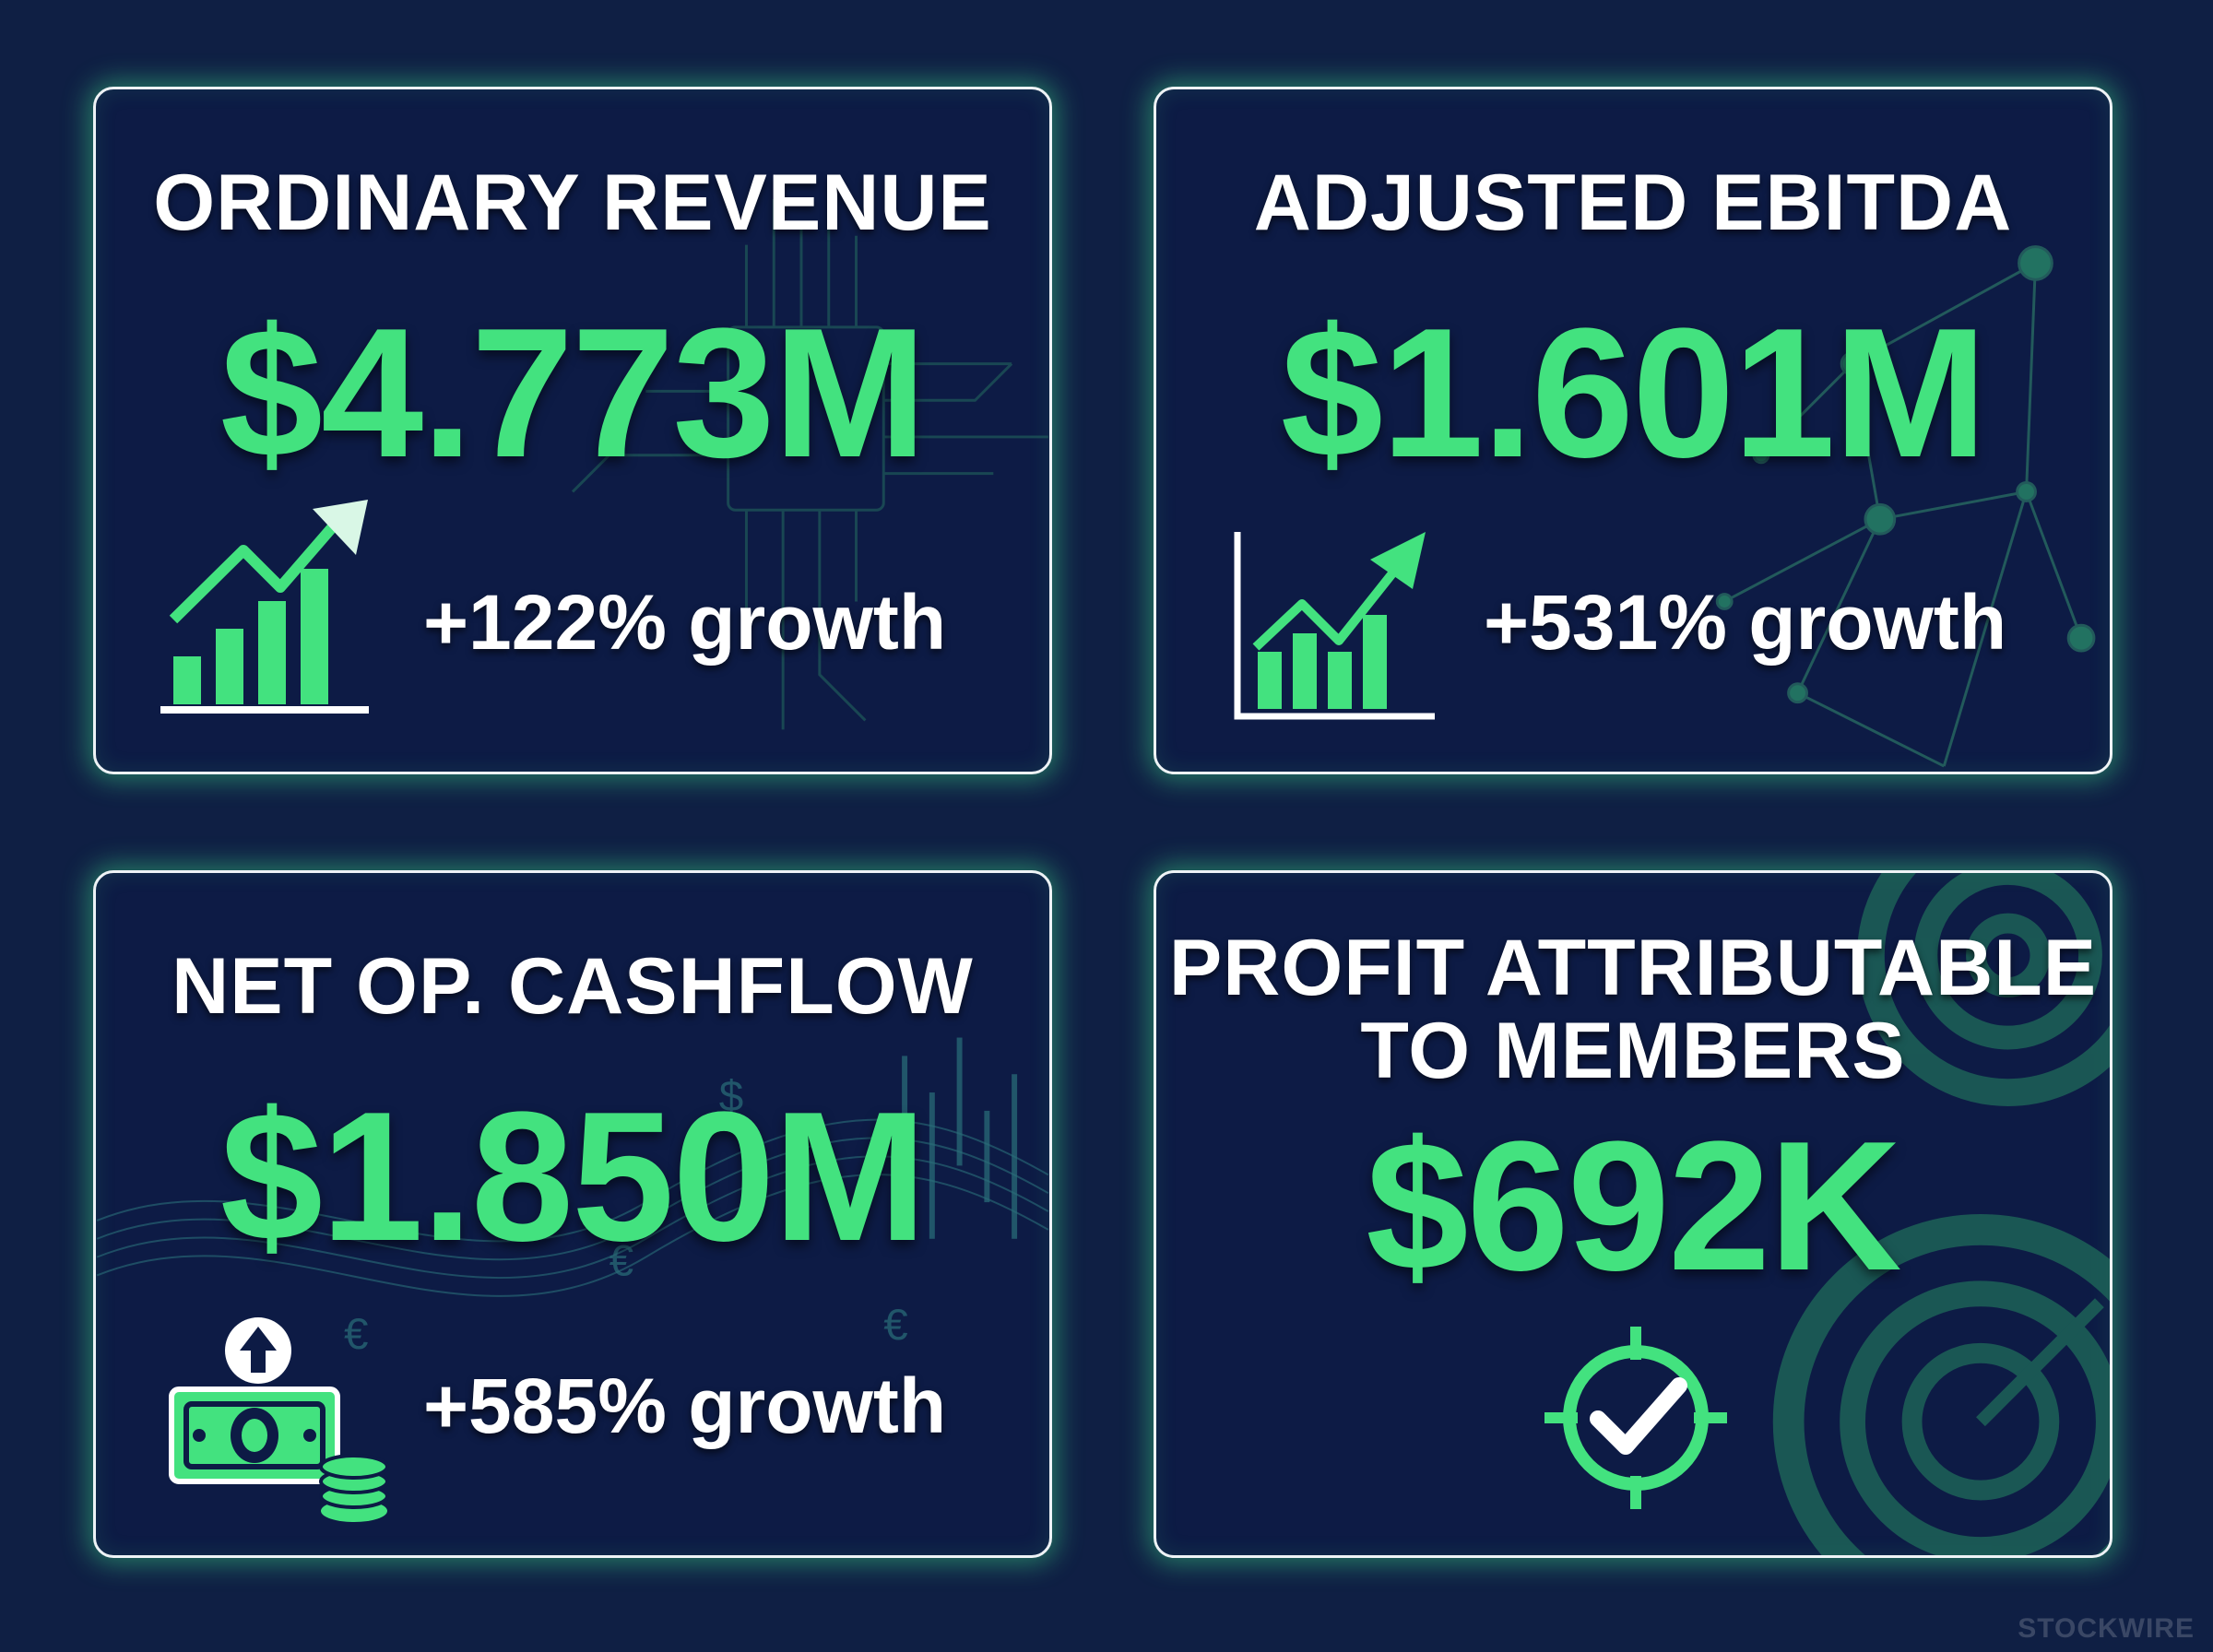 This screenshot has width=2213, height=1652. Describe the element at coordinates (264, 607) in the screenshot. I see `bar-chart-growth-icon` at that location.